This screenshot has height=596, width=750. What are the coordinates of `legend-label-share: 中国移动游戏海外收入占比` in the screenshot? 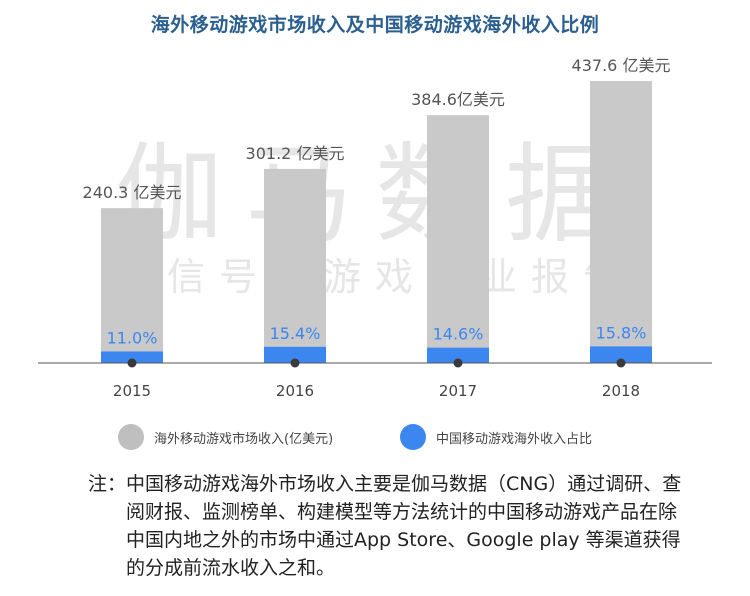 It's located at (514, 439).